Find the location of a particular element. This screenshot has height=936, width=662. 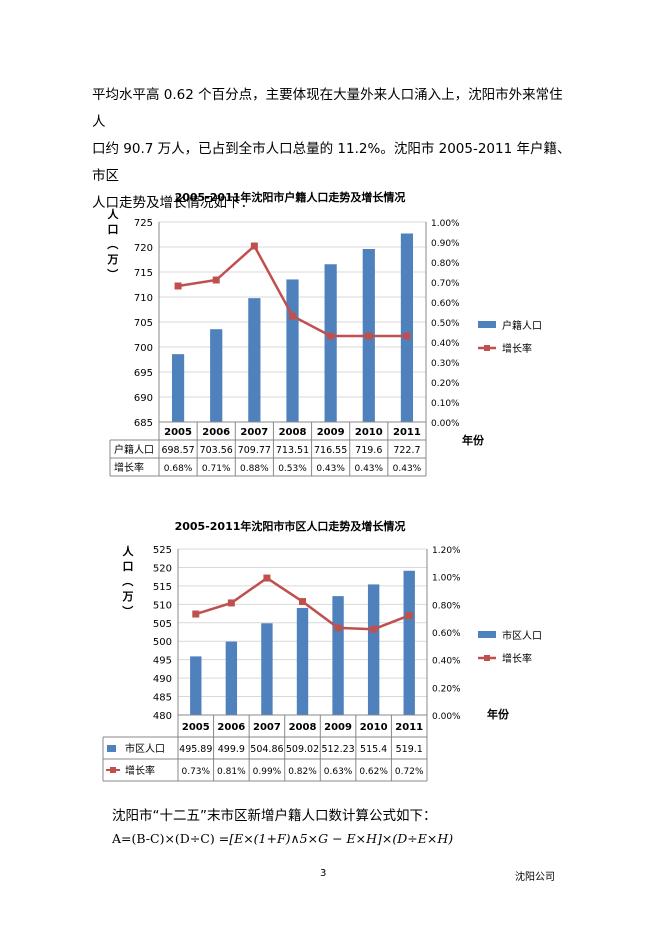

y2-tick-label: 0.80% is located at coordinates (445, 264).